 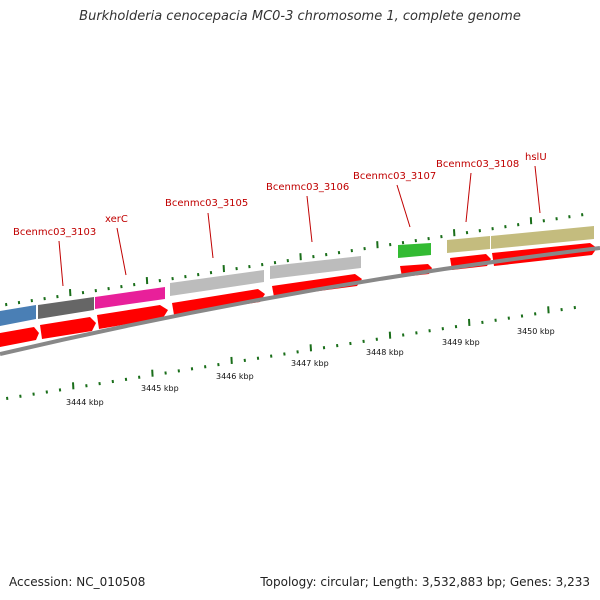 I want to click on gene-callout: xerC, so click(x=116, y=245).